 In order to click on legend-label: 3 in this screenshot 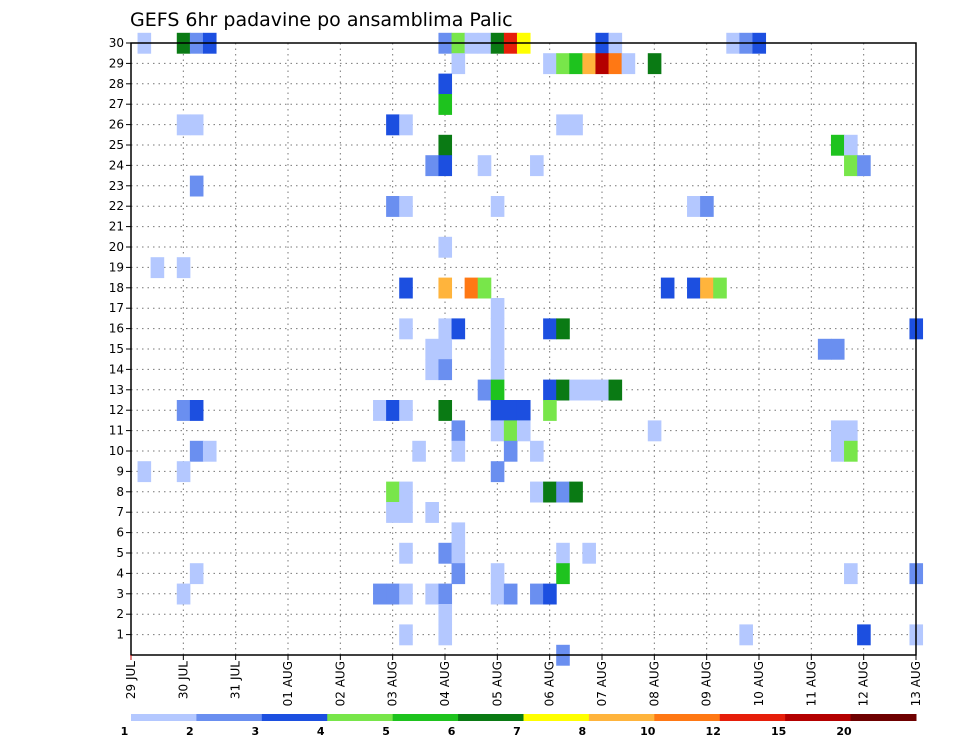, I will do `click(255, 731)`.